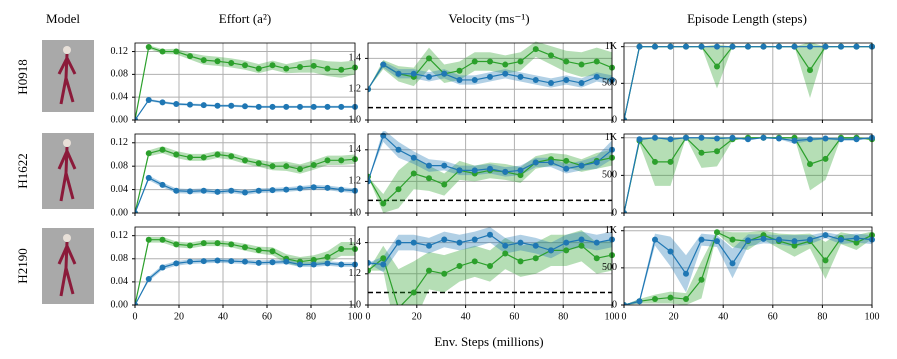 This screenshot has height=359, width=897. I want to click on panel: 0 500 1K, so click(738, 175).